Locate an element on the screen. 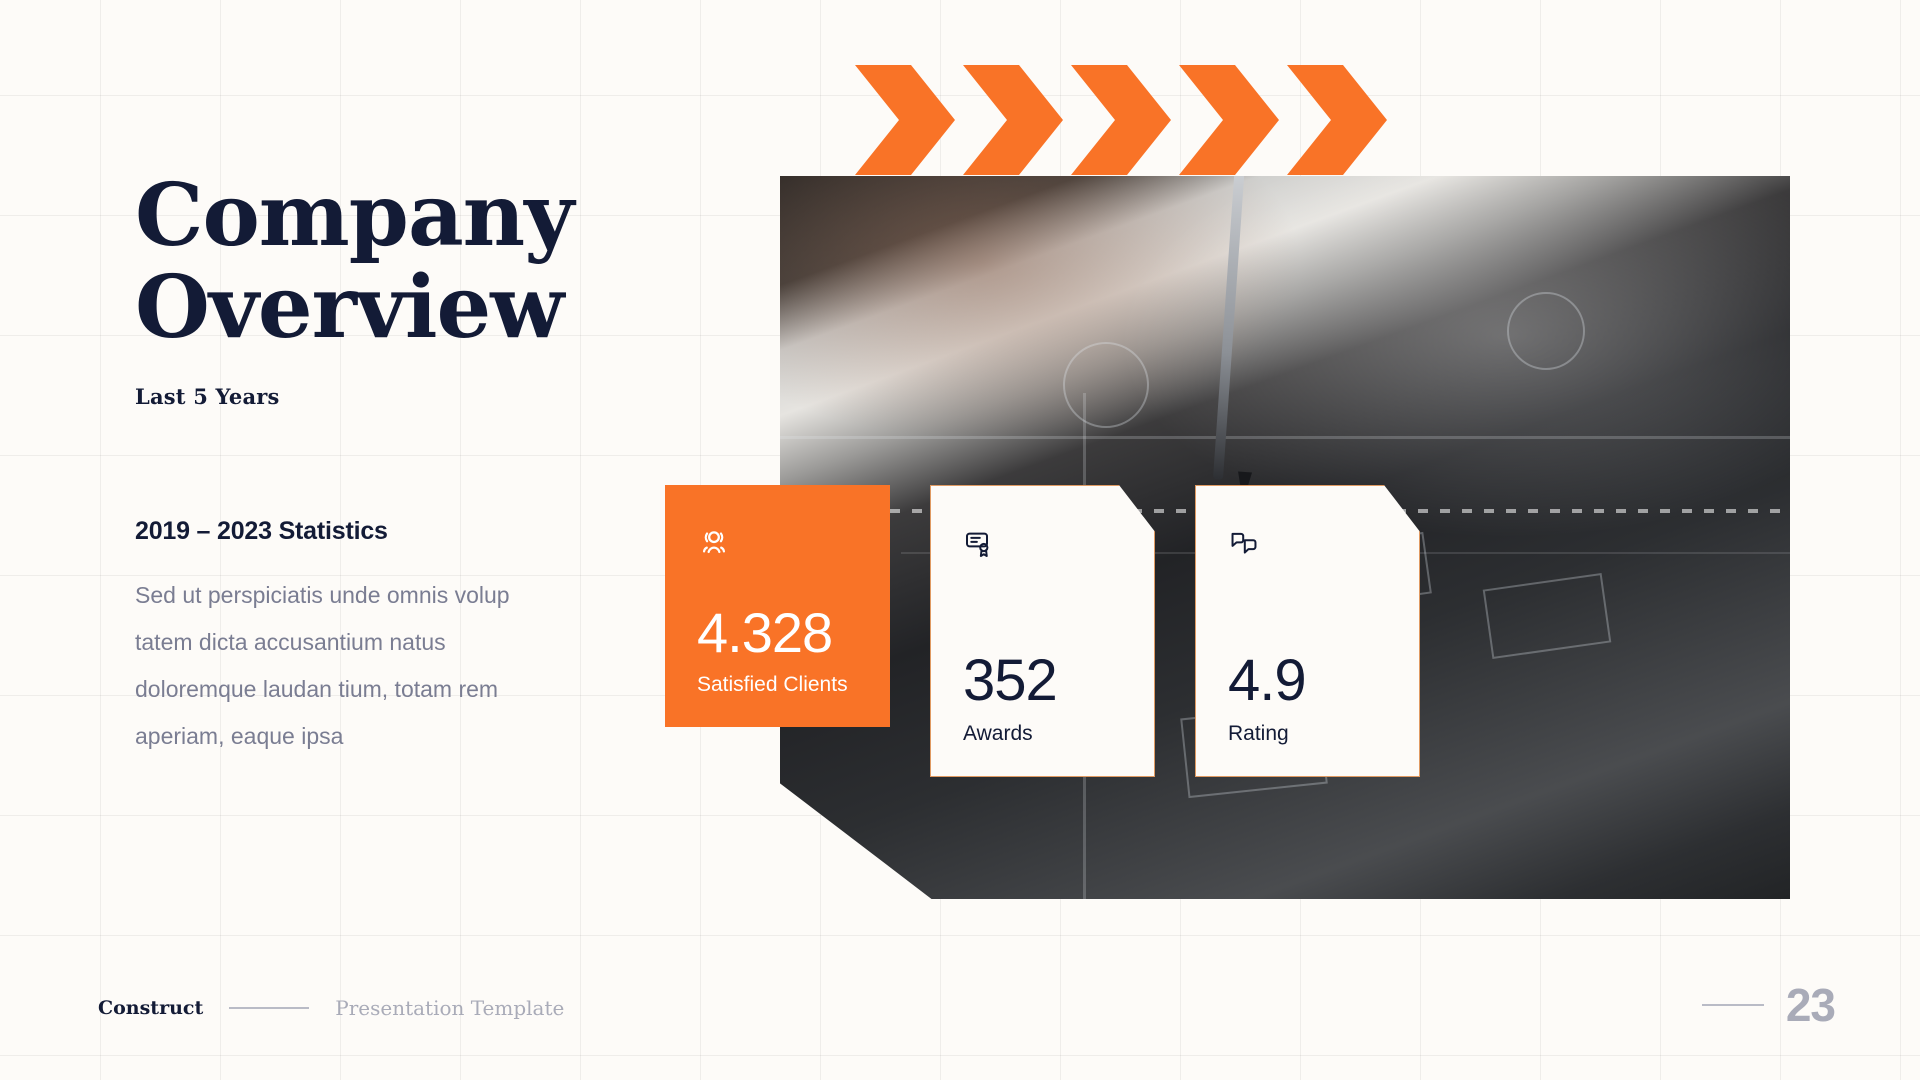  page-number: 23 is located at coordinates (1810, 1005).